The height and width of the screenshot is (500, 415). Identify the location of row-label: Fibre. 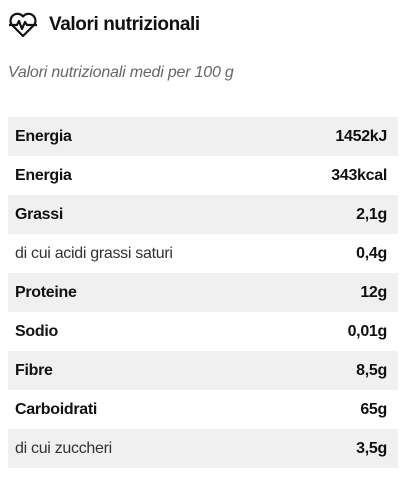
(34, 370).